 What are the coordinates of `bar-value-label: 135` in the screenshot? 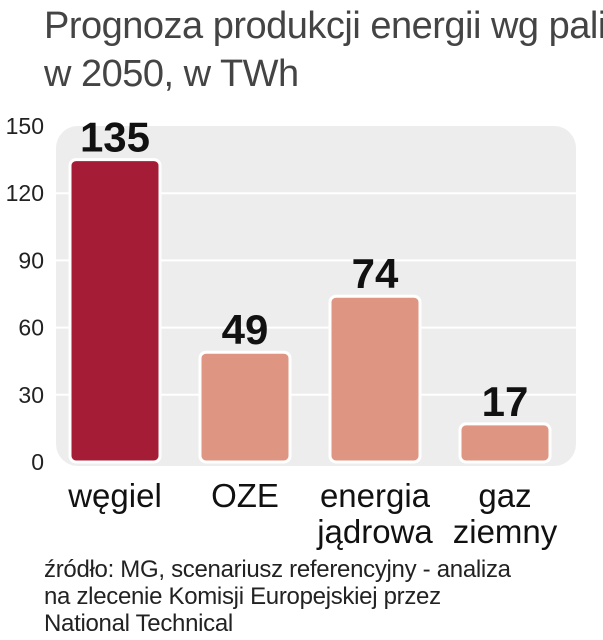 It's located at (115, 137).